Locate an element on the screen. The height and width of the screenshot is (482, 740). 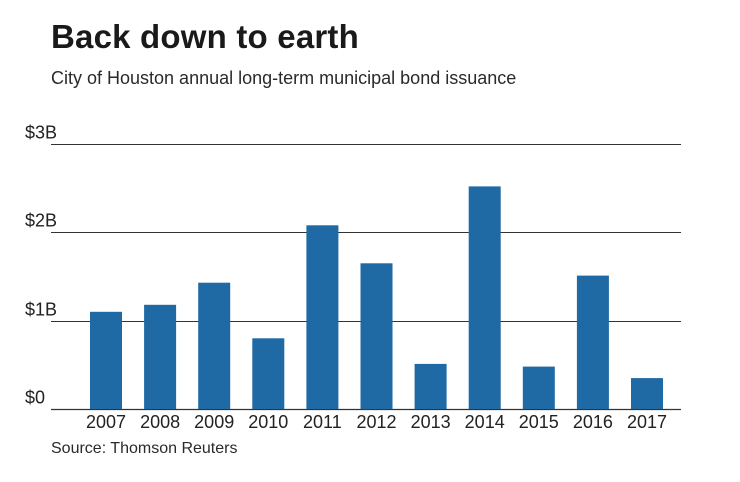
bar-2008 is located at coordinates (160, 356).